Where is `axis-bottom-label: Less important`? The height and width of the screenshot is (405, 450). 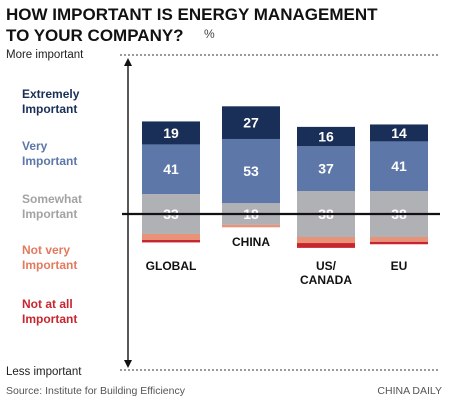 axis-bottom-label: Less important is located at coordinates (44, 372).